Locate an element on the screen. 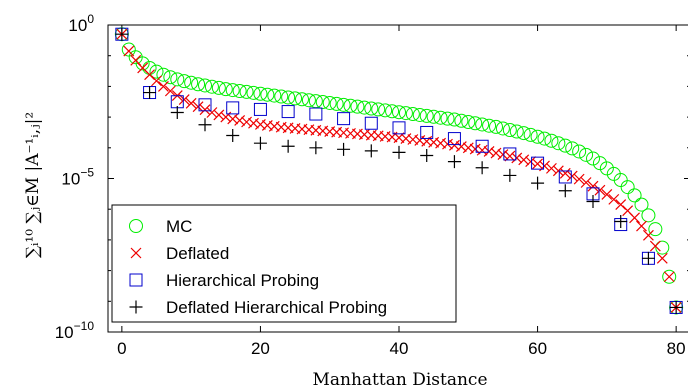  y-tick-exponent: −10 is located at coordinates (84, 326).